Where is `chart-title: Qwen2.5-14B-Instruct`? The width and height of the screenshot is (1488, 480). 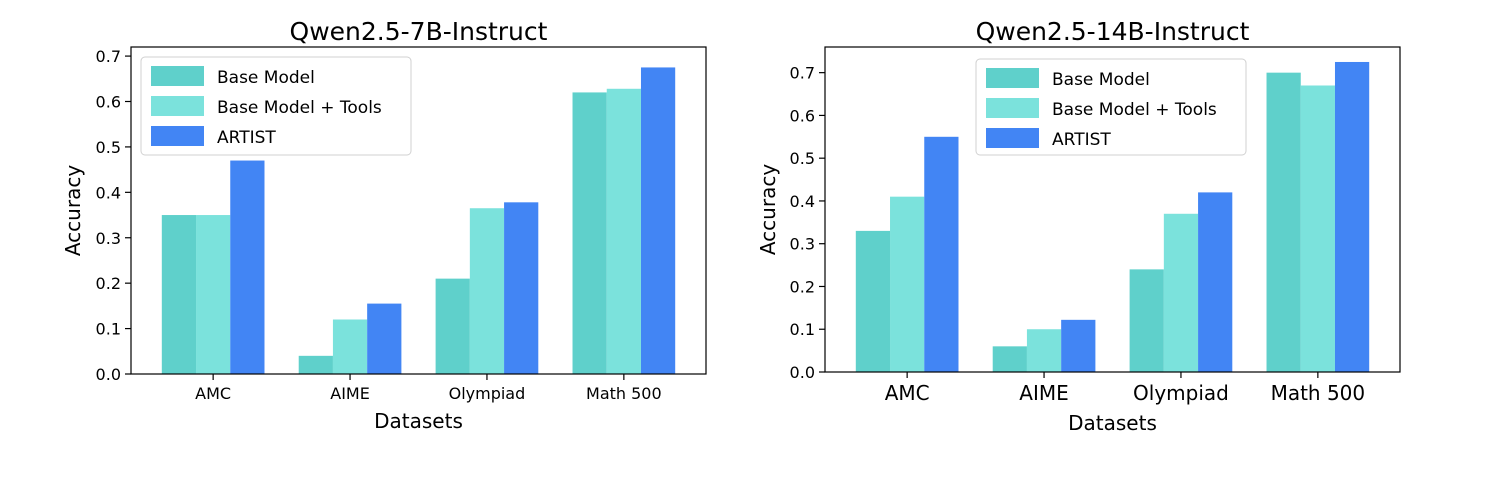 chart-title: Qwen2.5-14B-Instruct is located at coordinates (1113, 31).